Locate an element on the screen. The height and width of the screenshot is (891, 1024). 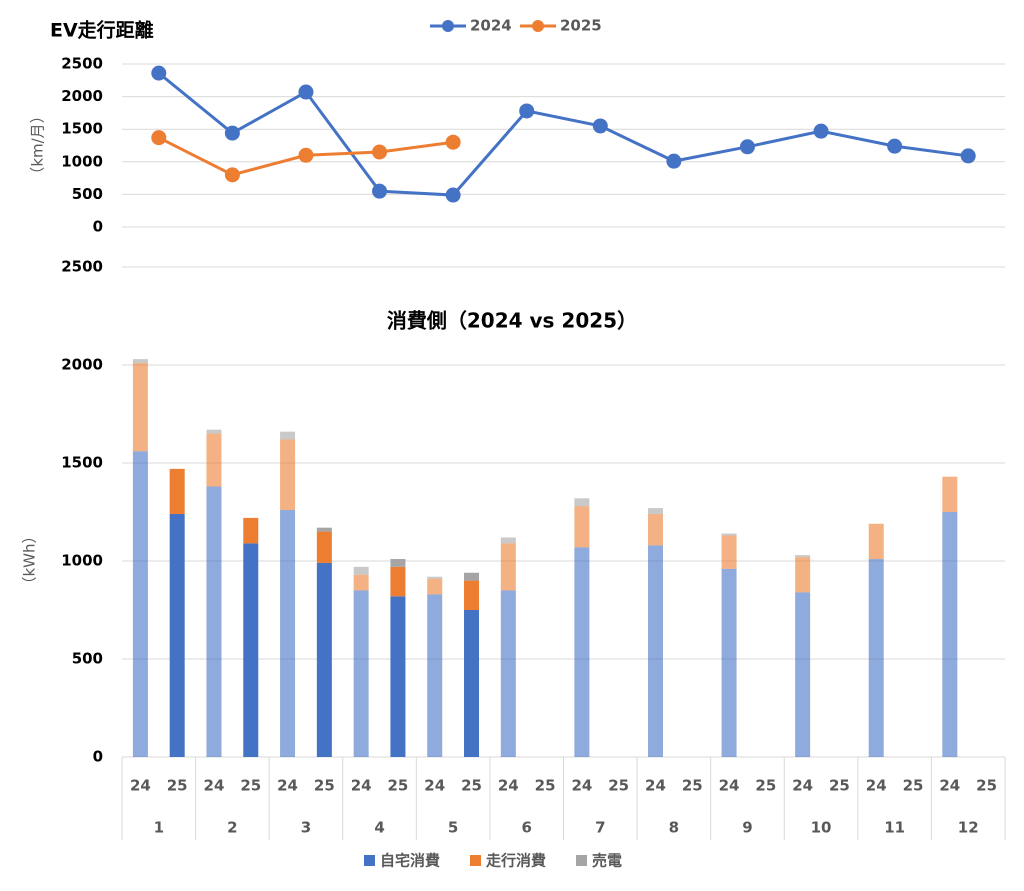
series-line is located at coordinates (563, 134).